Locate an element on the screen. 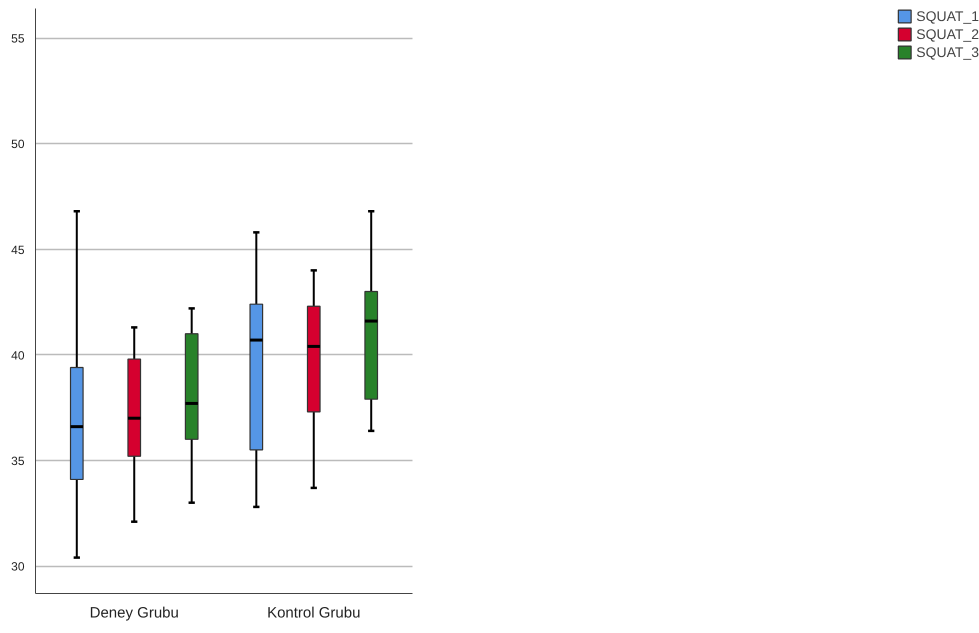 This screenshot has height=633, width=979. y-tick-label: 40 is located at coordinates (18, 355).